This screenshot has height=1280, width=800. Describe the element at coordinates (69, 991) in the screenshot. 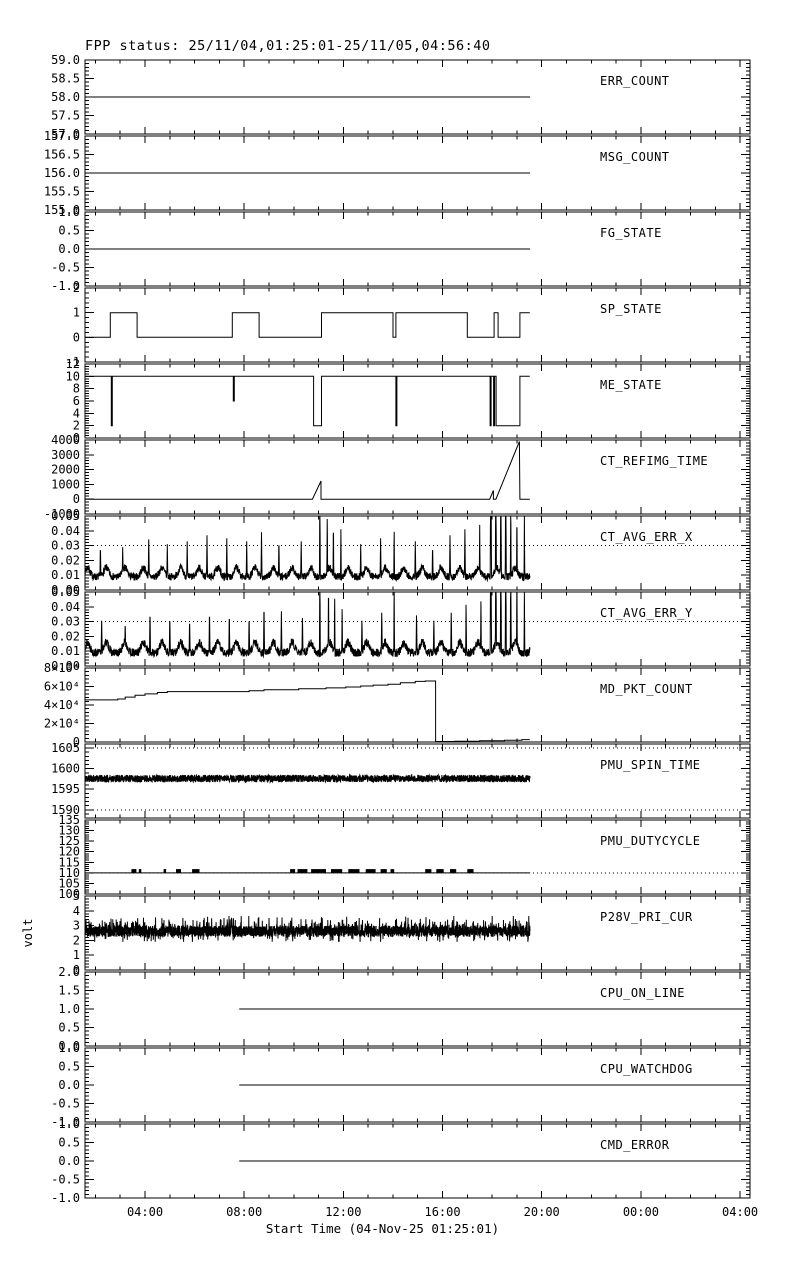

I see `y-tick-label: 1.5` at that location.